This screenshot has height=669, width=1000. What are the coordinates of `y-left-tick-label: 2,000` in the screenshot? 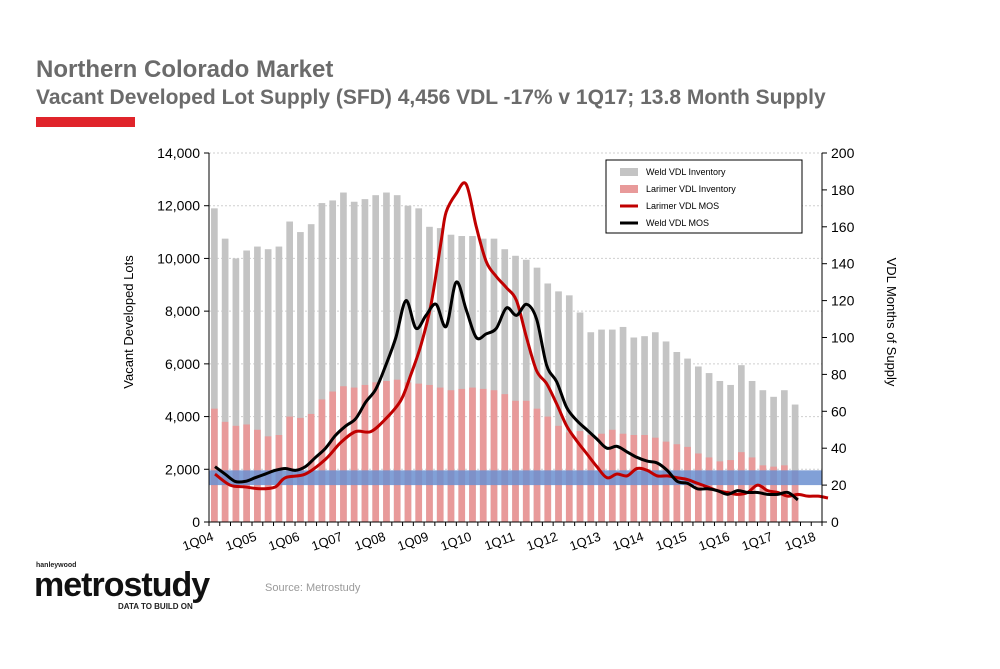 It's located at (182, 469).